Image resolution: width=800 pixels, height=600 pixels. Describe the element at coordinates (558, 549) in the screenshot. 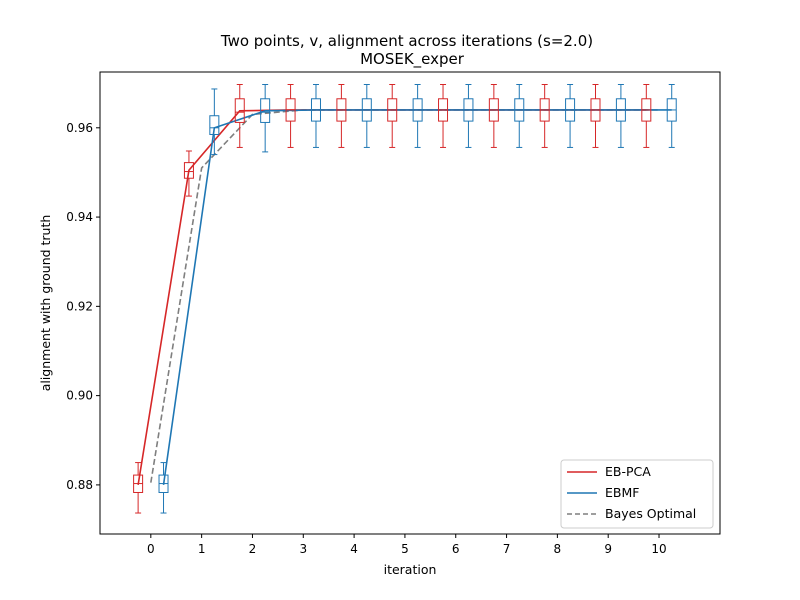

I see `x-tick-label: 8` at that location.